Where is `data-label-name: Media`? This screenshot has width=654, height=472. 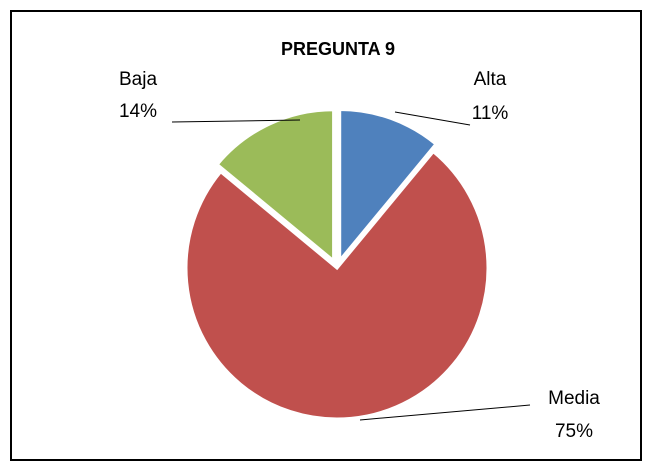
data-label-name: Media is located at coordinates (574, 398).